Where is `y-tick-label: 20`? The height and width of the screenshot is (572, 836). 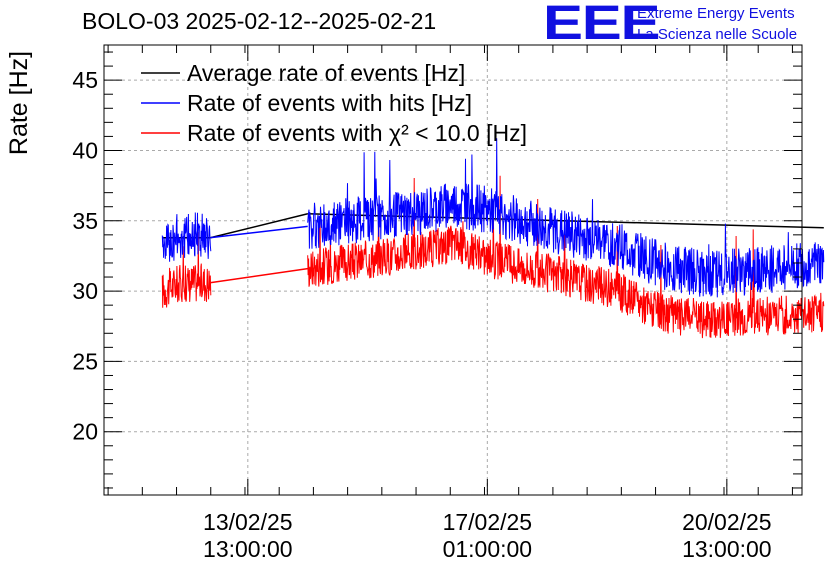
y-tick-label: 20 is located at coordinates (85, 432).